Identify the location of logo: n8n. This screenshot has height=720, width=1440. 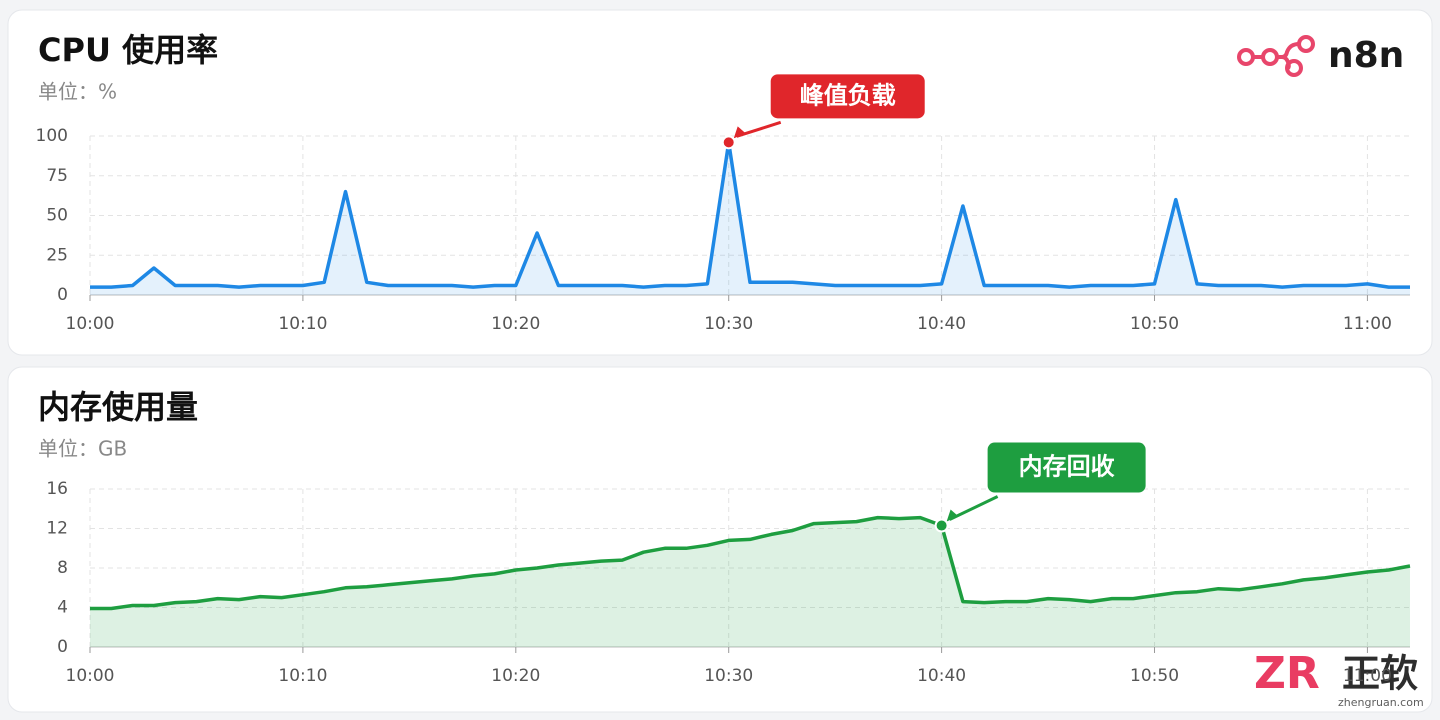
(1320, 56).